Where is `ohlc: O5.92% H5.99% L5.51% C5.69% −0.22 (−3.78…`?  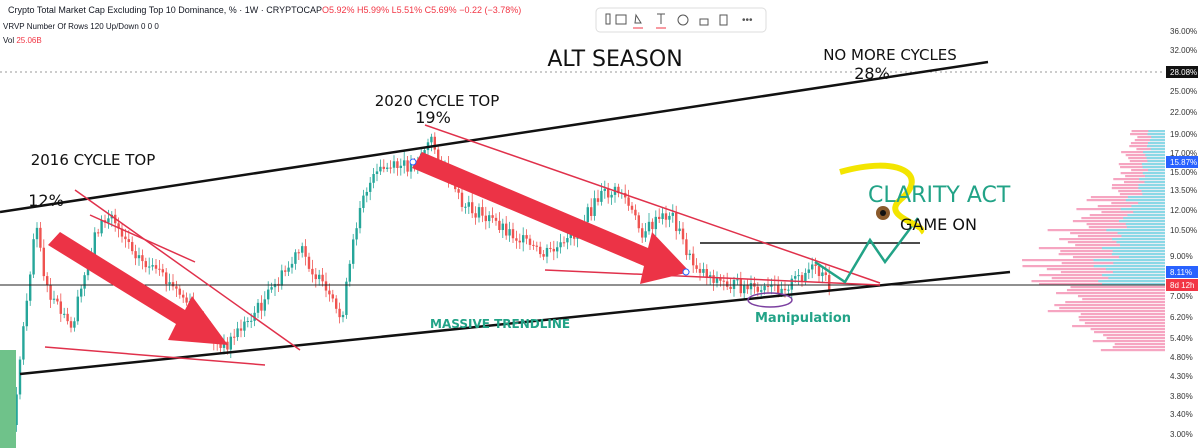 ohlc: O5.92% H5.99% L5.51% C5.69% −0.22 (−3.78… is located at coordinates (421, 10).